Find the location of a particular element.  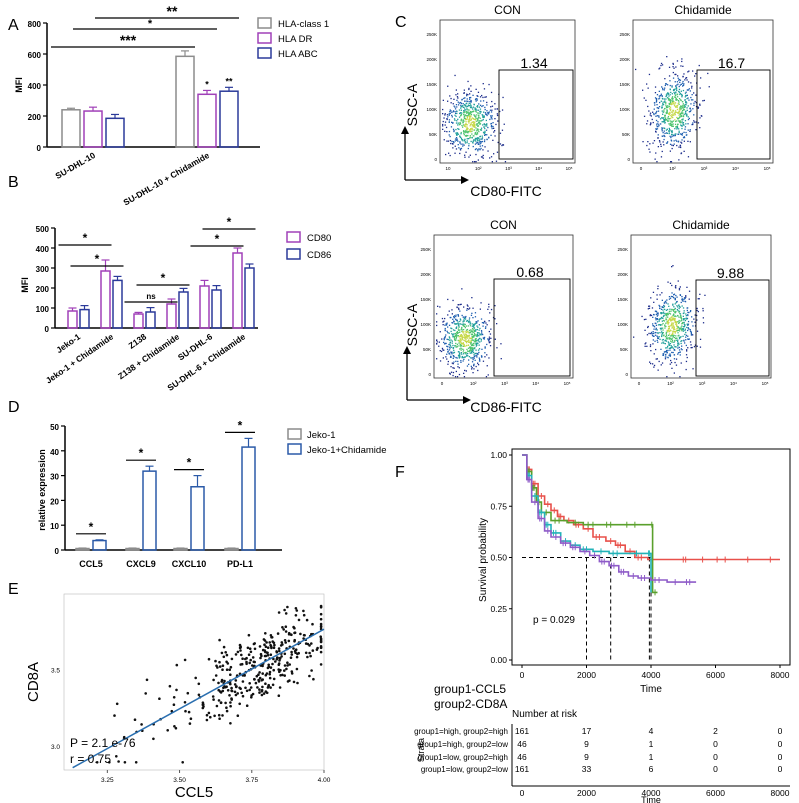

panel-e-p-value: P = 2.1 e-76 is located at coordinates (103, 743).